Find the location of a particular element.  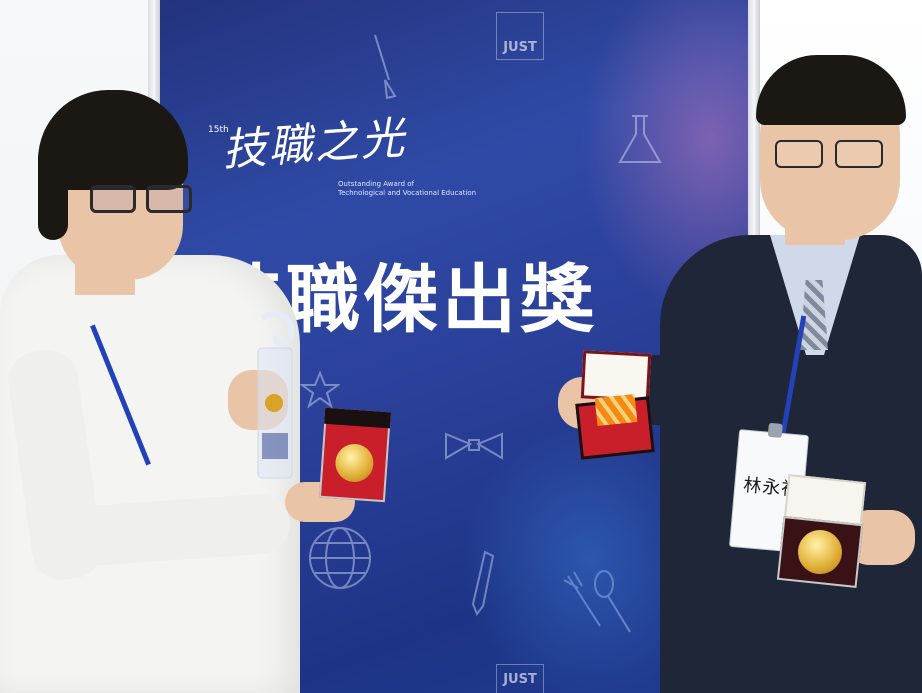

medal-ribbon is located at coordinates (616, 410).